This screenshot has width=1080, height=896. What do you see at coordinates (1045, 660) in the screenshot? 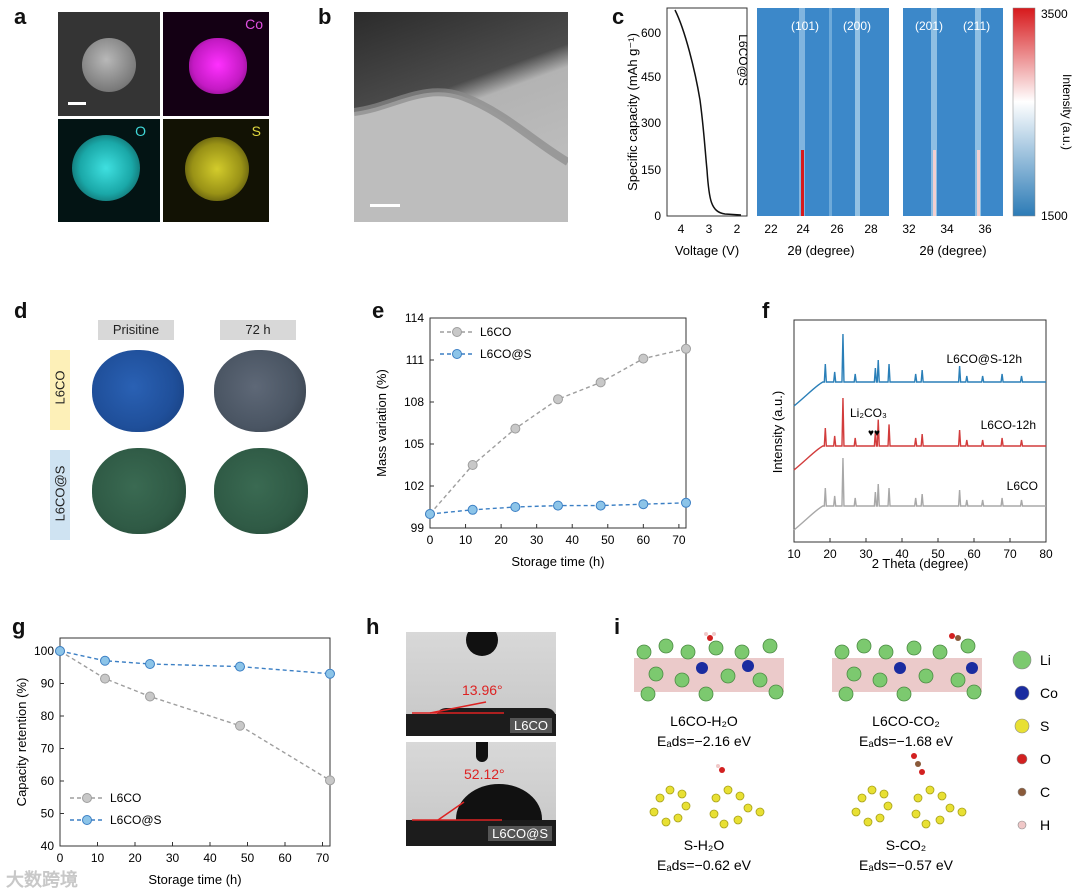
I see `legend-label-li: Li` at bounding box center [1045, 660].